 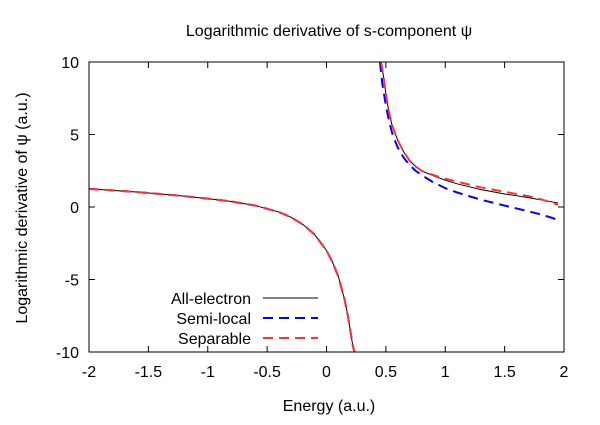 What do you see at coordinates (149, 372) in the screenshot?
I see `x-tick-label: -1.5` at bounding box center [149, 372].